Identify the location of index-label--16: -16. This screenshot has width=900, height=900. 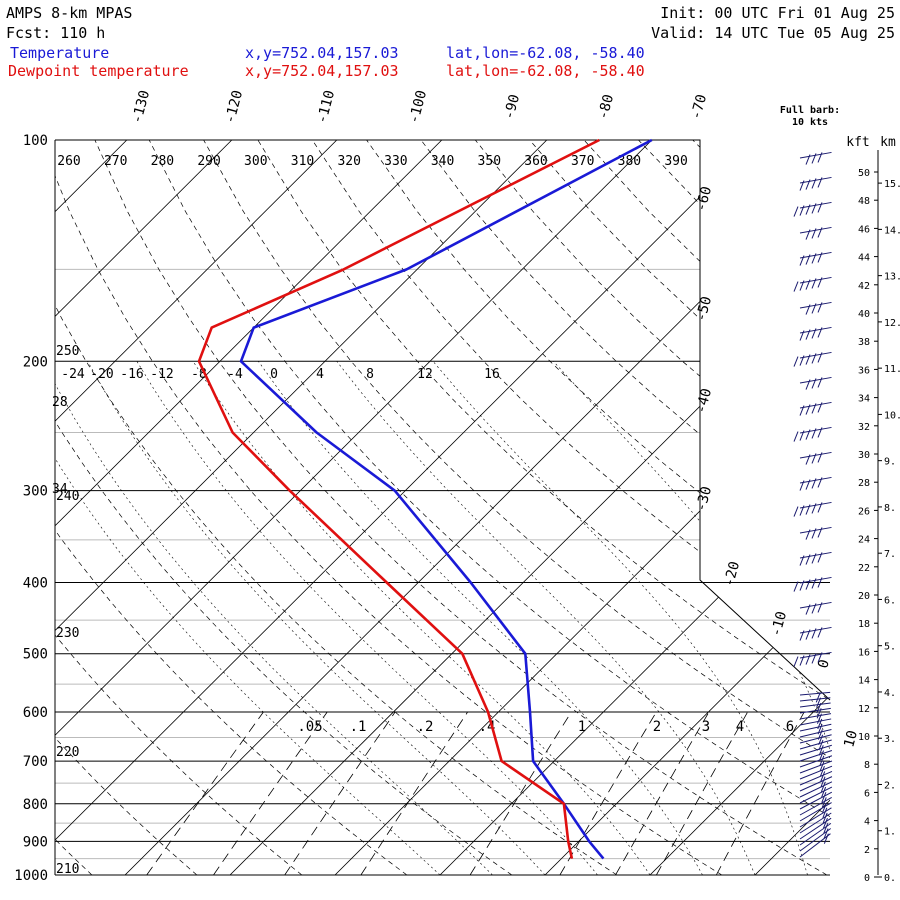
(131, 374).